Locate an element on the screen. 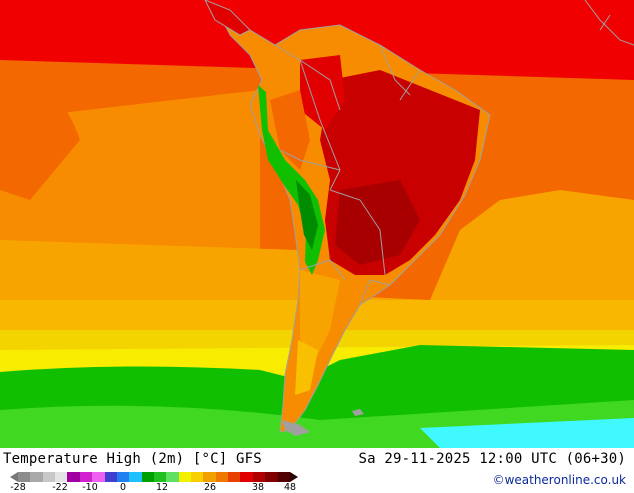 The width and height of the screenshot is (634, 493). legend-tick: 26 is located at coordinates (210, 487).